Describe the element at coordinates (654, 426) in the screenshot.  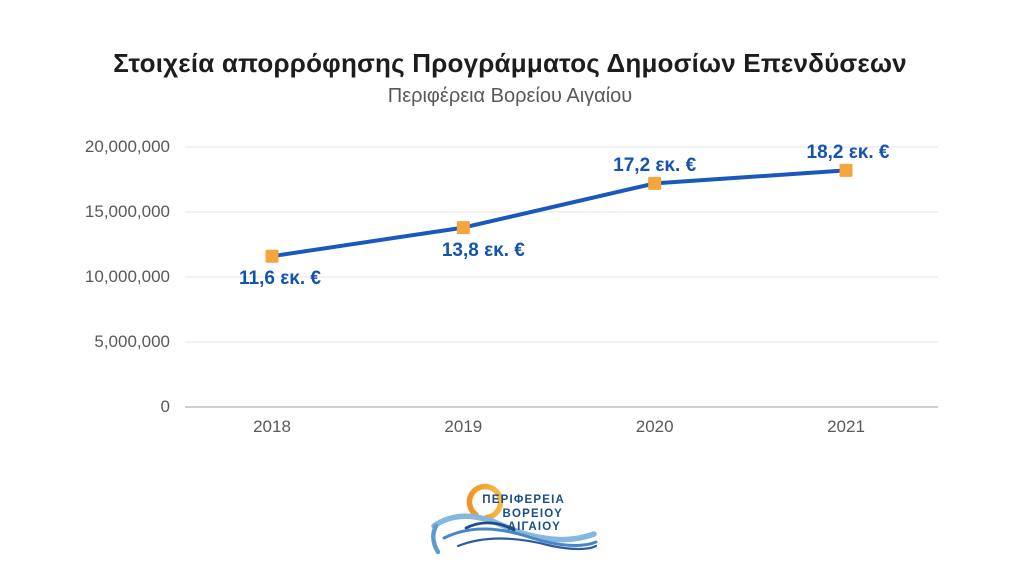
I see `x-tick-label: 2020` at that location.